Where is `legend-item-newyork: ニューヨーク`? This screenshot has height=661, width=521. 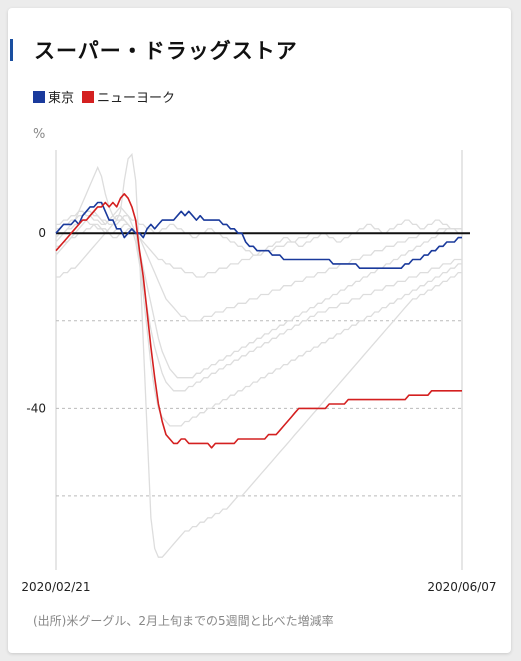
legend-item-newyork: ニューヨーク is located at coordinates (128, 96).